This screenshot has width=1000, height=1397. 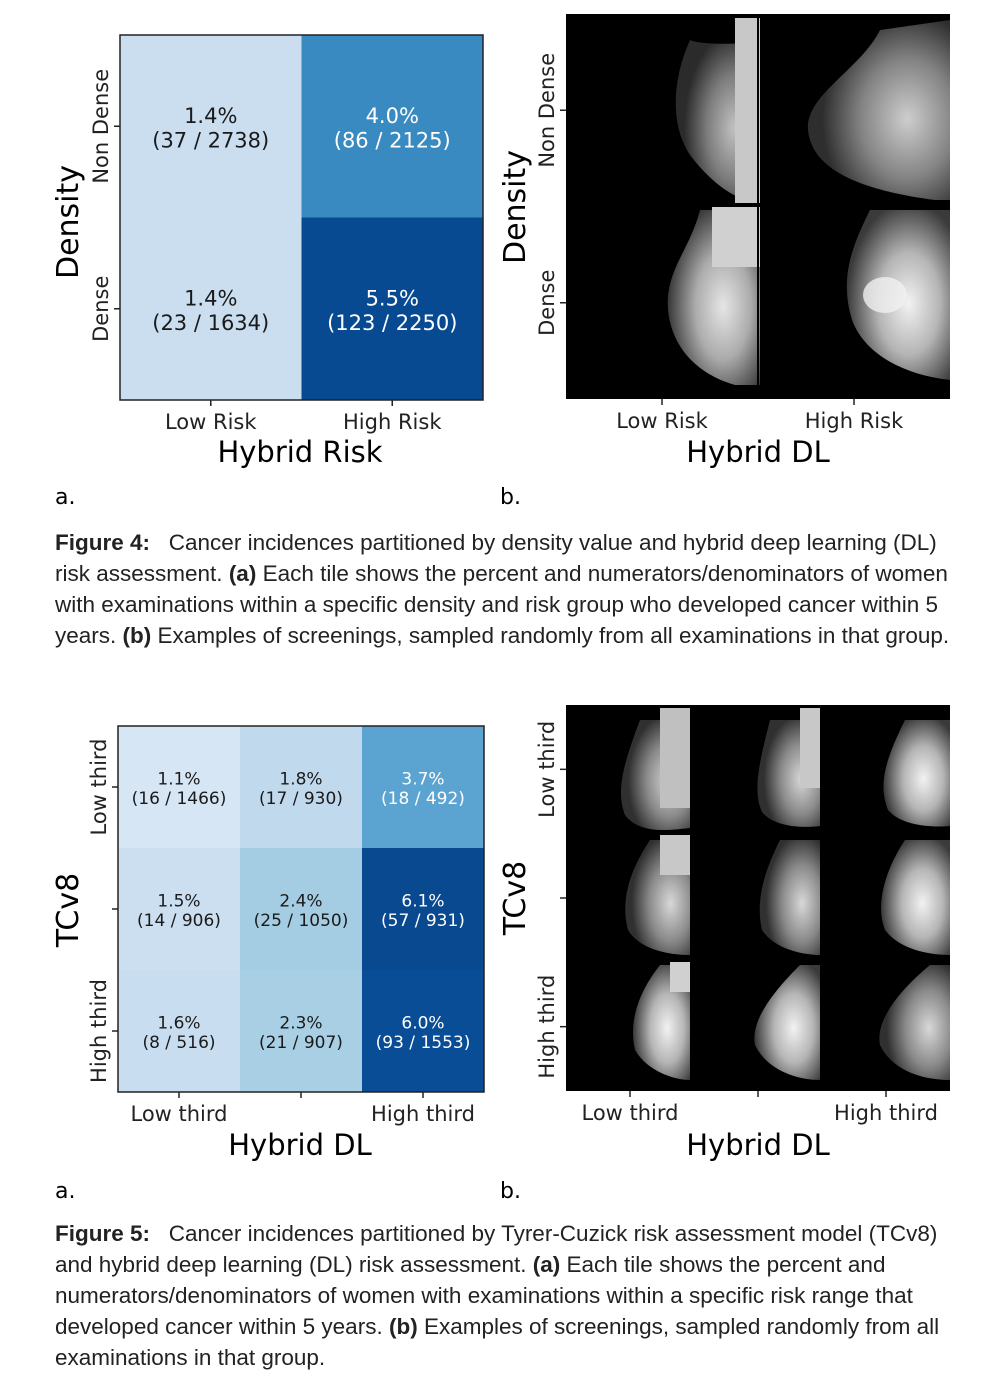 What do you see at coordinates (898, 295) in the screenshot?
I see `mammogram-dense-highrisk` at bounding box center [898, 295].